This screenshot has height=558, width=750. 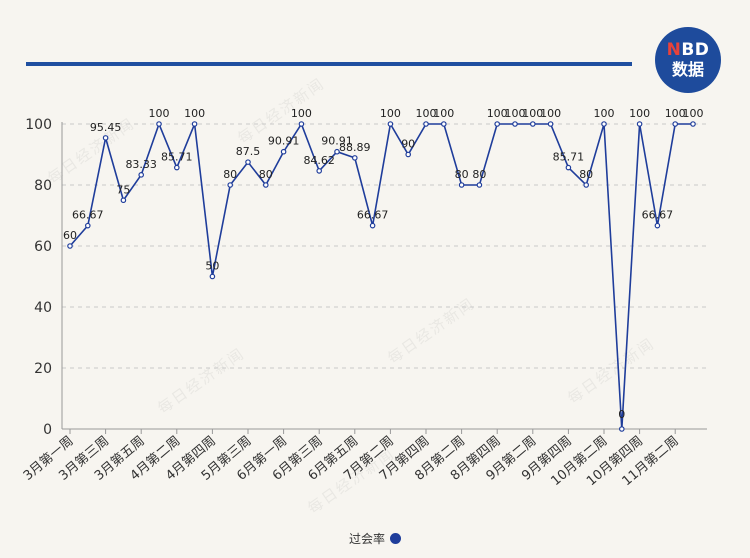 I want to click on data-label: 60, so click(x=70, y=235).